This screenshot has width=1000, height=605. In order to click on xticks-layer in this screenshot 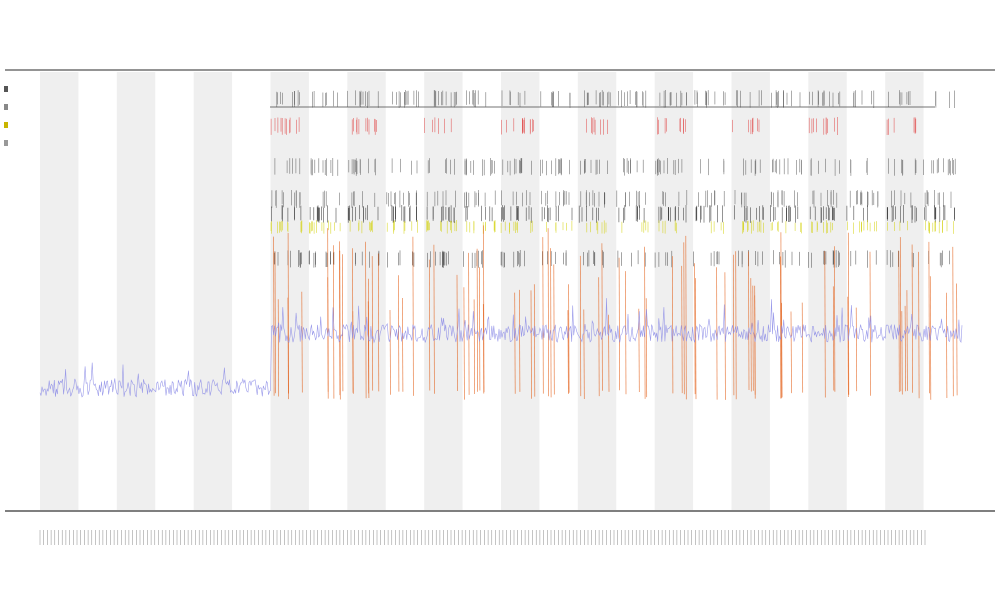, I will do `click(482, 537)`.